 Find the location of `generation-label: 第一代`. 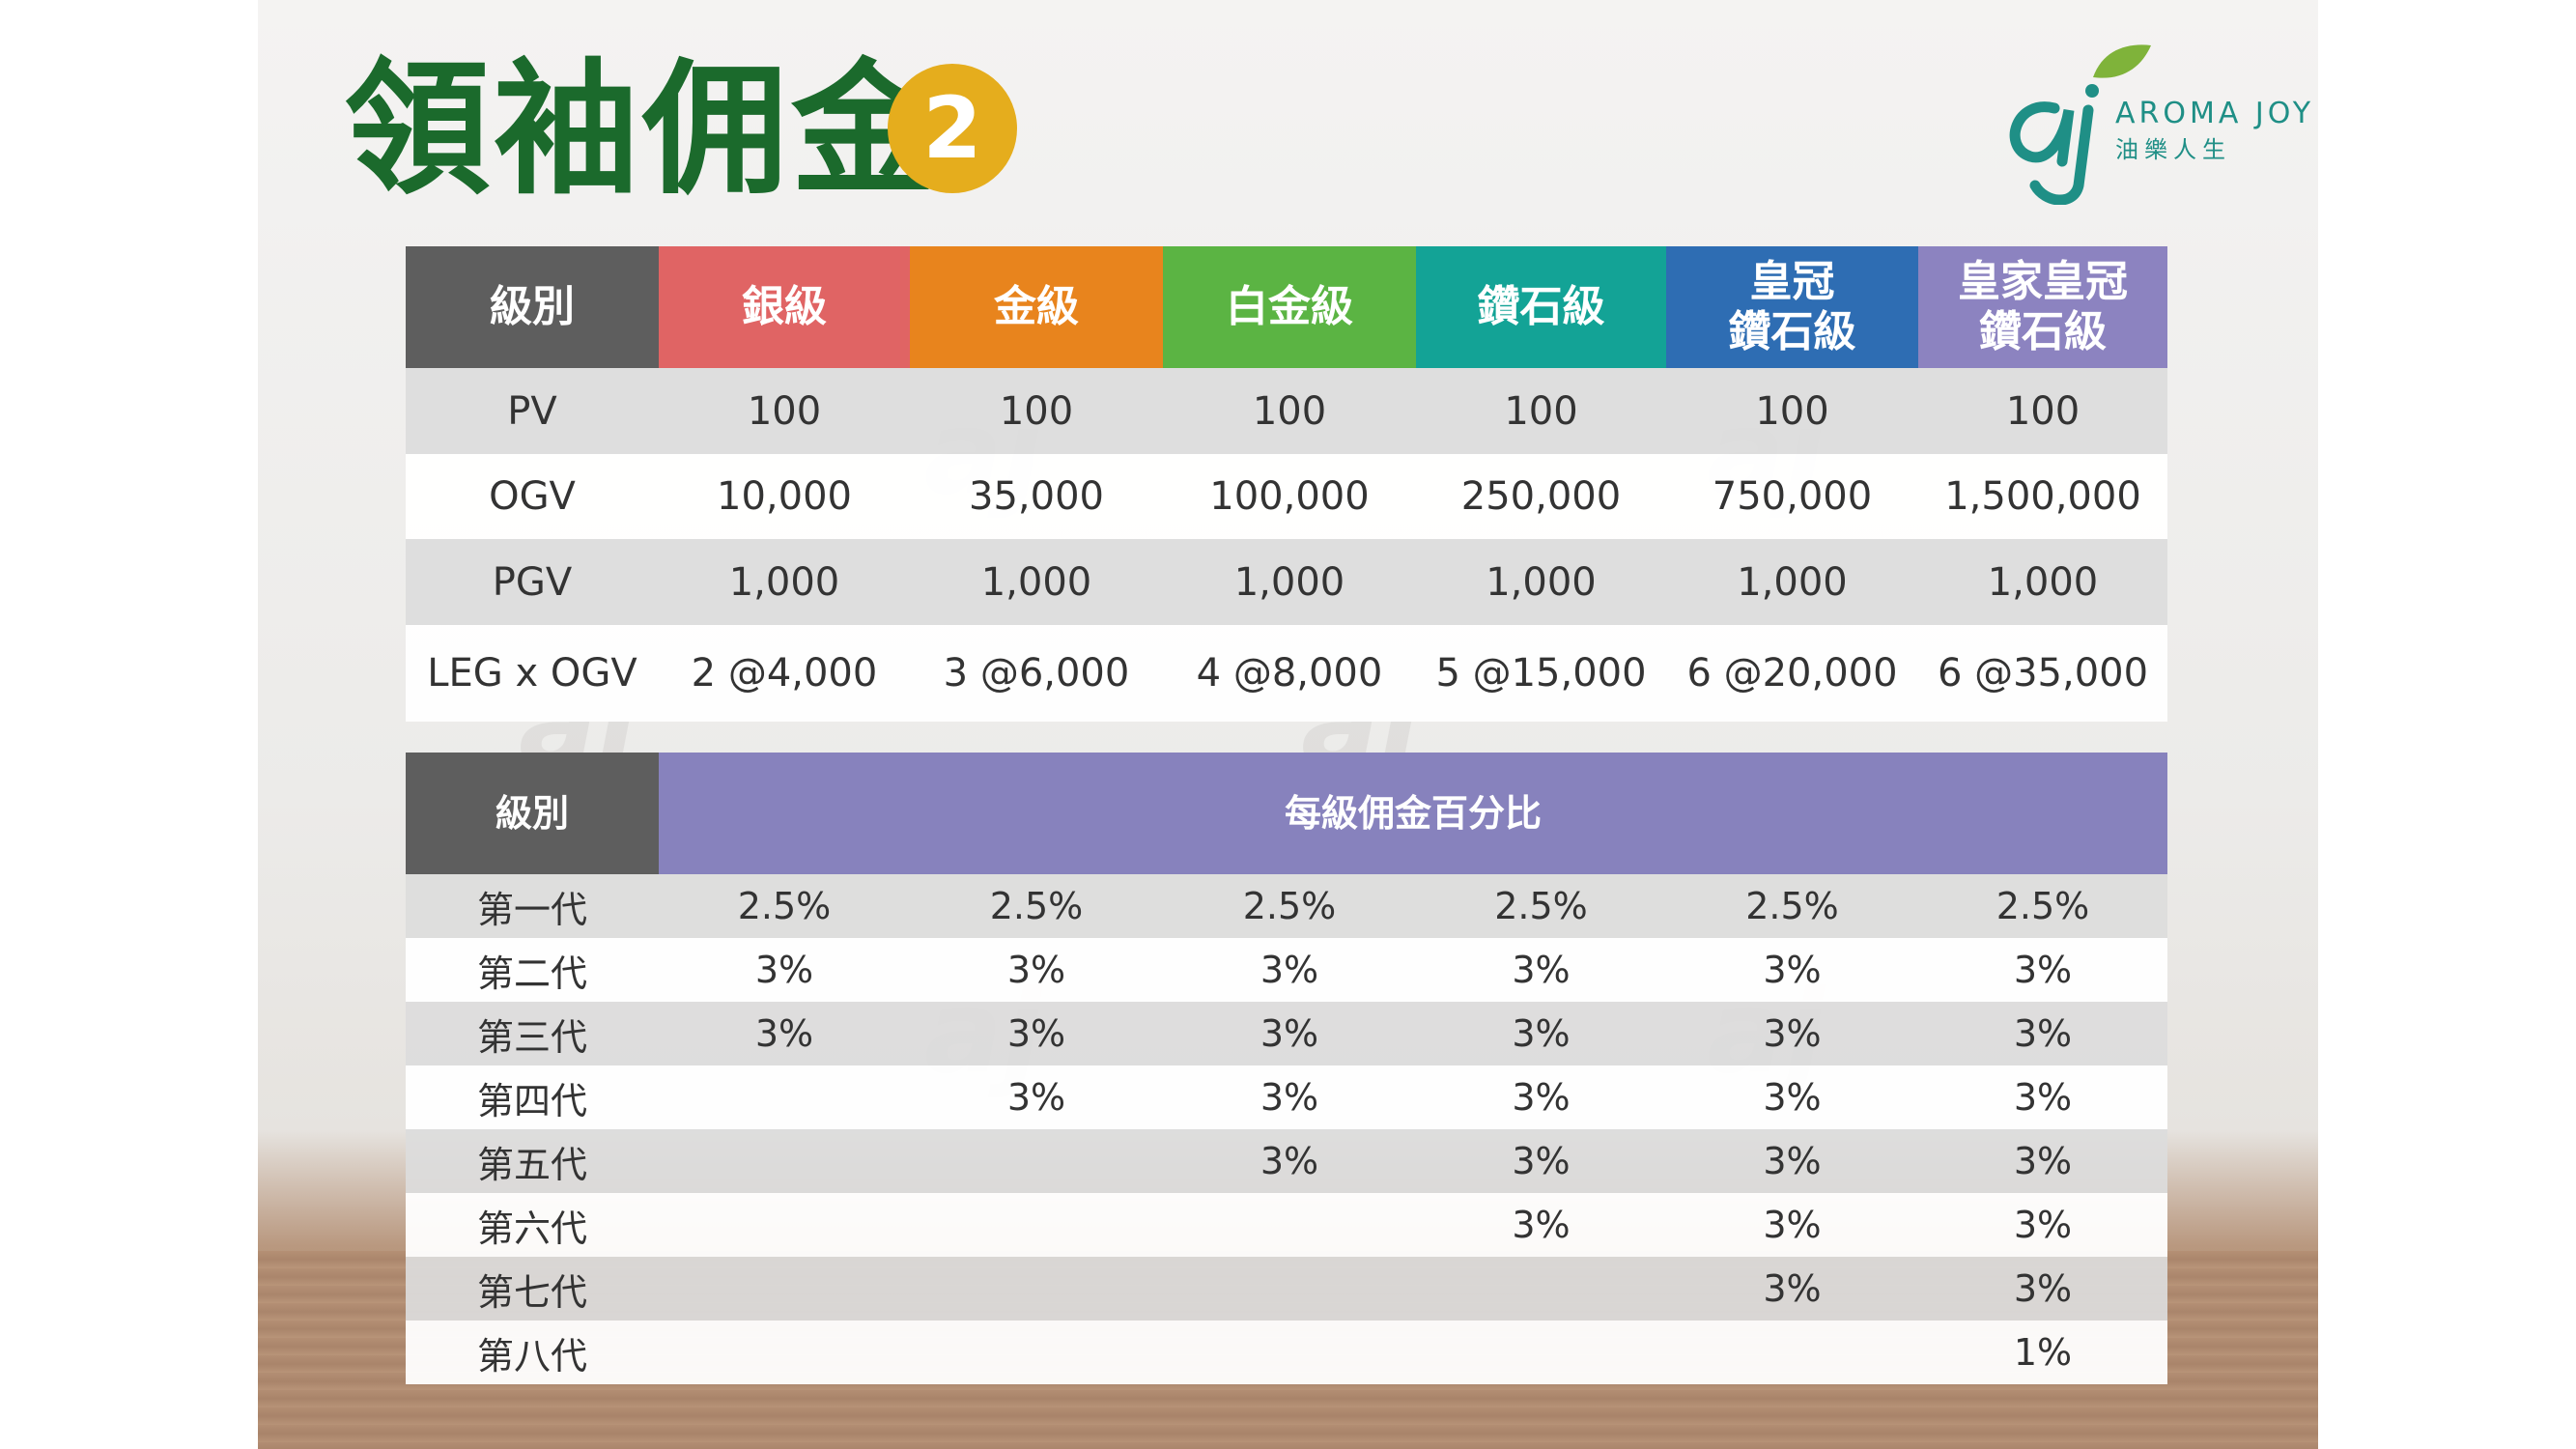

generation-label: 第一代 is located at coordinates (532, 906).